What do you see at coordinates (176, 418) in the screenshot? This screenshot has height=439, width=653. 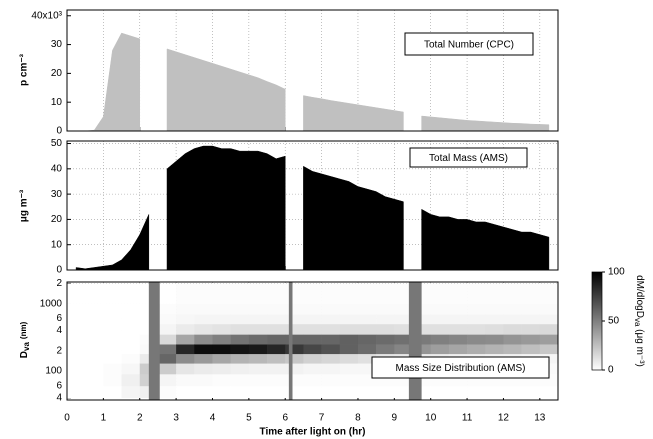 I see `x-tick-label: 3` at bounding box center [176, 418].